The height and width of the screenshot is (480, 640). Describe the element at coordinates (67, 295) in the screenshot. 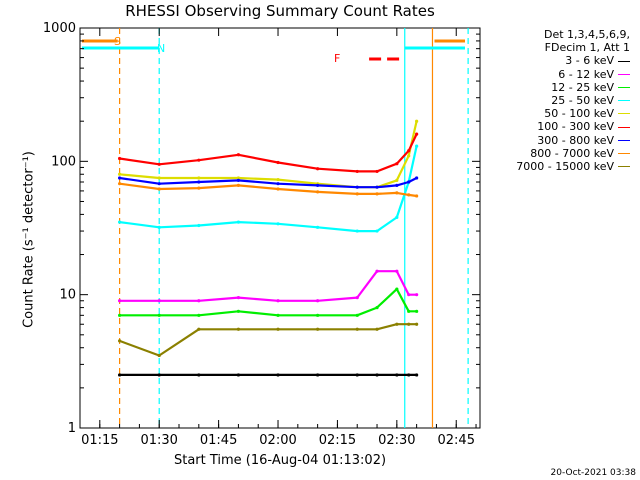

I see `y-tick-label-1: 10` at that location.